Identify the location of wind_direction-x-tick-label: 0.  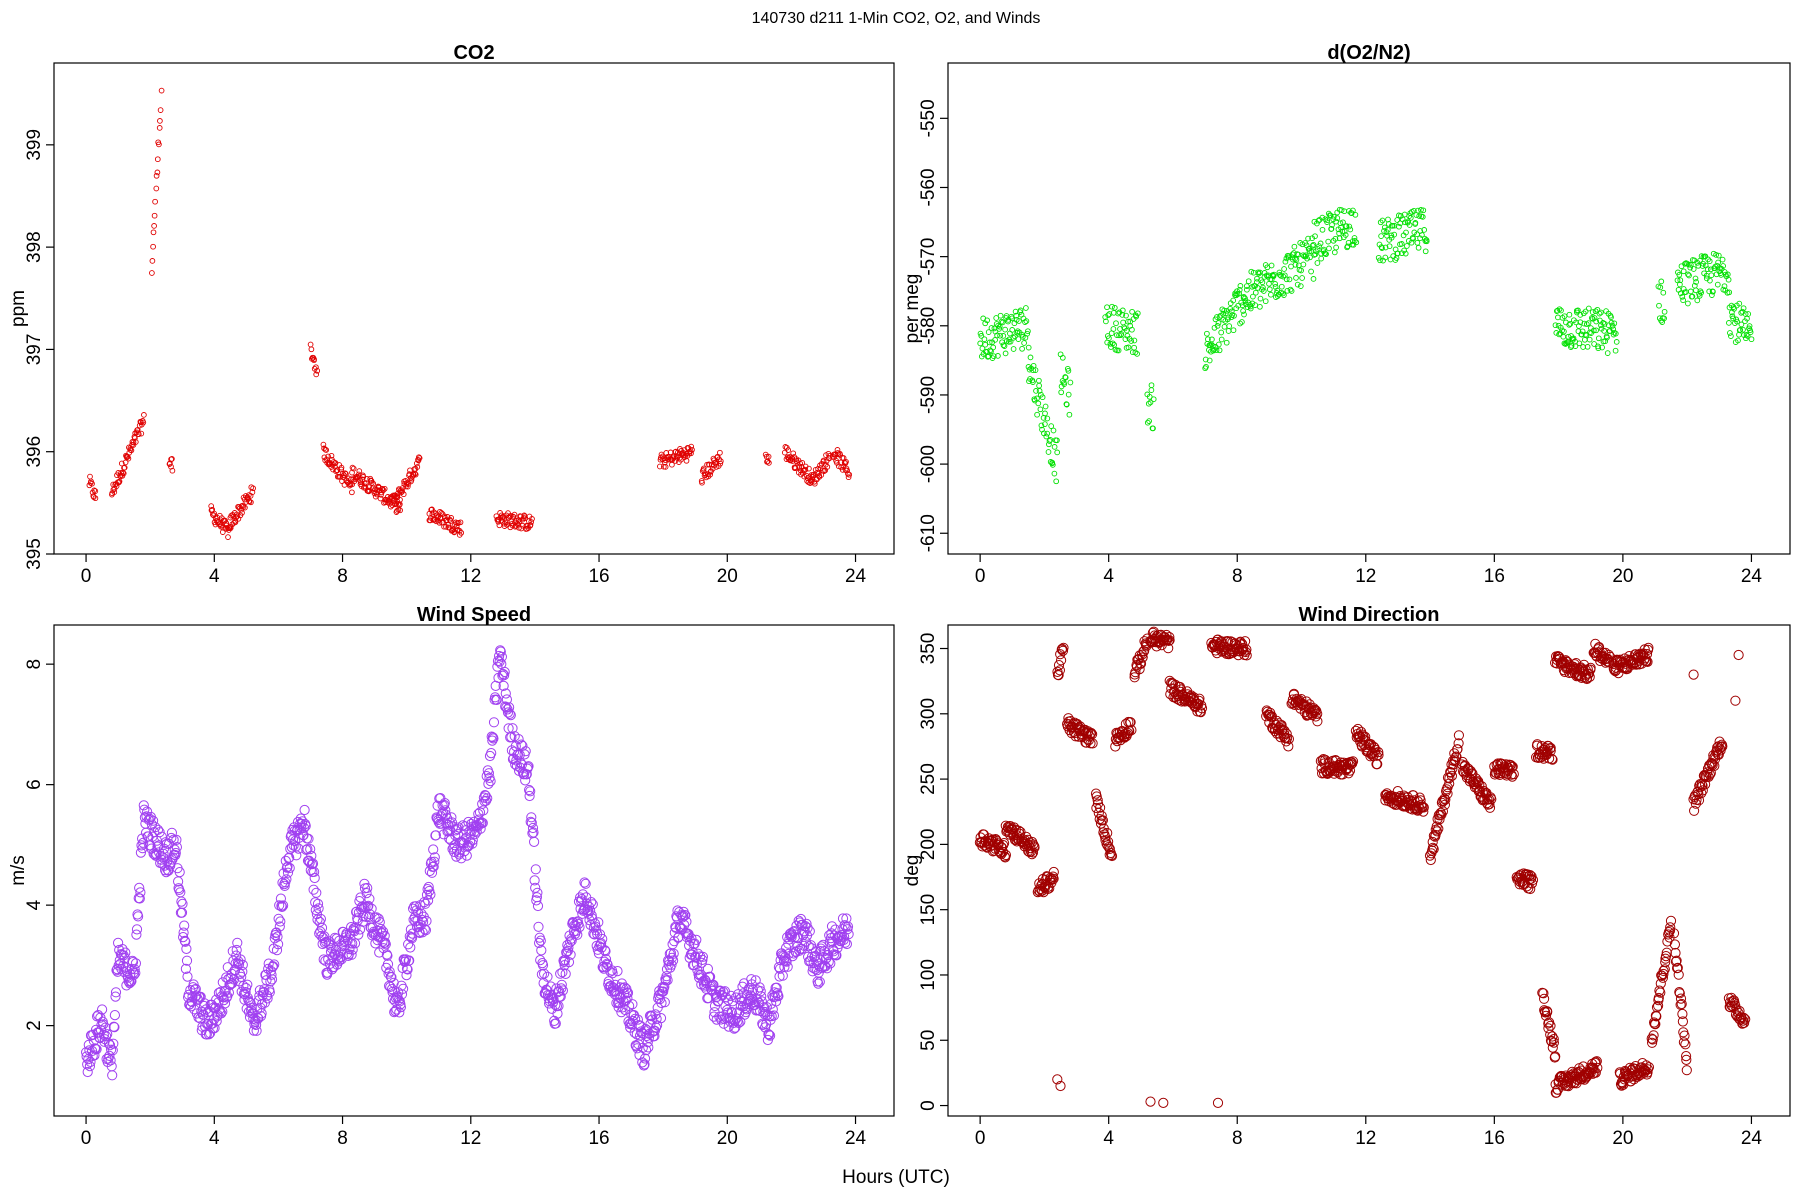
(980, 1138).